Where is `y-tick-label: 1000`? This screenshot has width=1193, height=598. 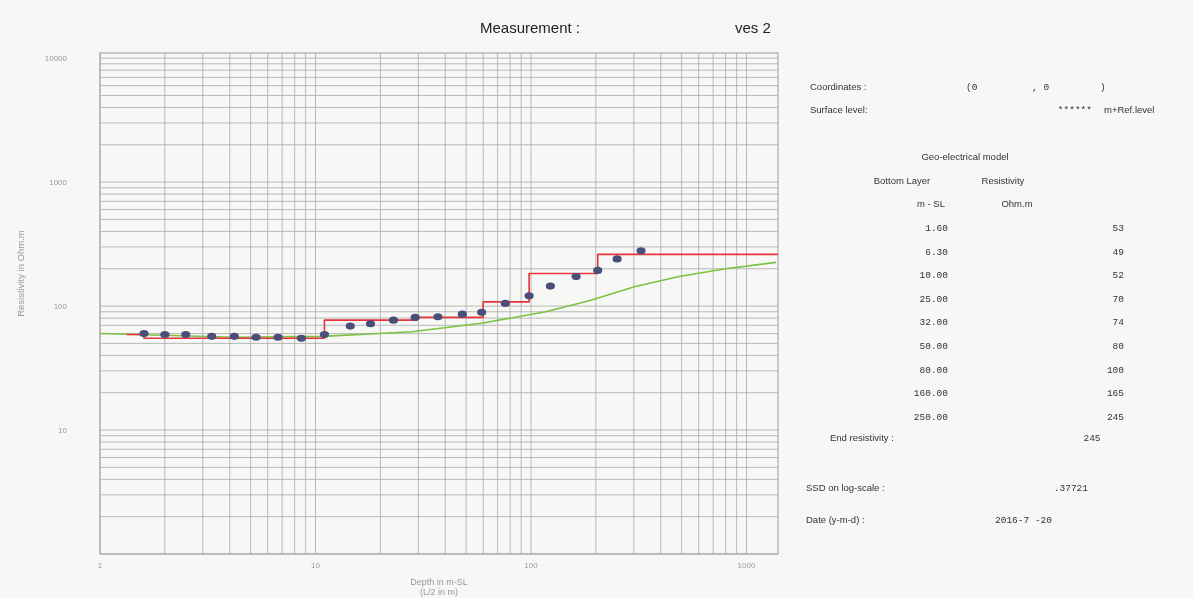
y-tick-label: 1000 is located at coordinates (58, 183).